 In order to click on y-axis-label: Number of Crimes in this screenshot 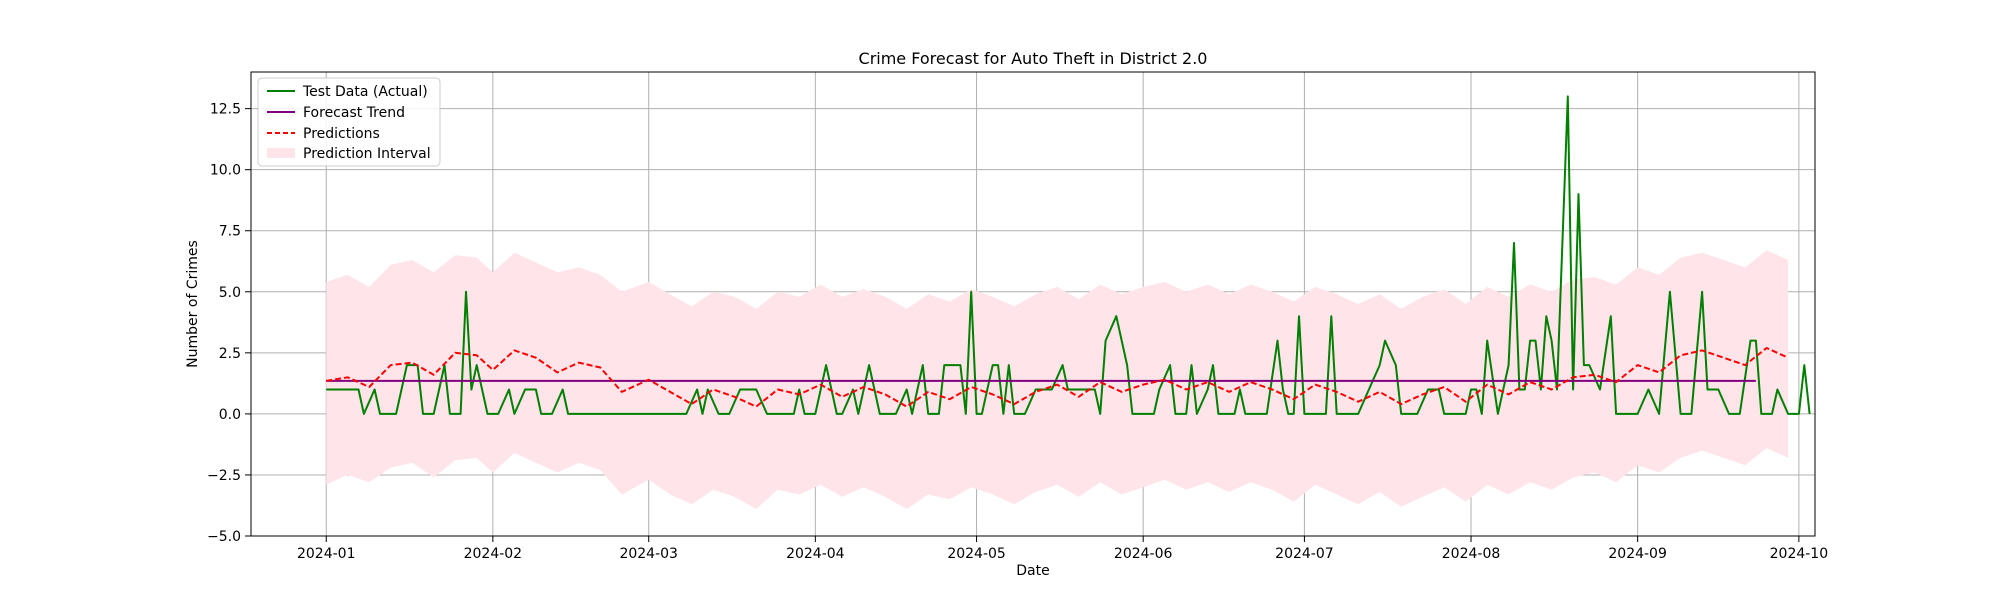, I will do `click(193, 304)`.